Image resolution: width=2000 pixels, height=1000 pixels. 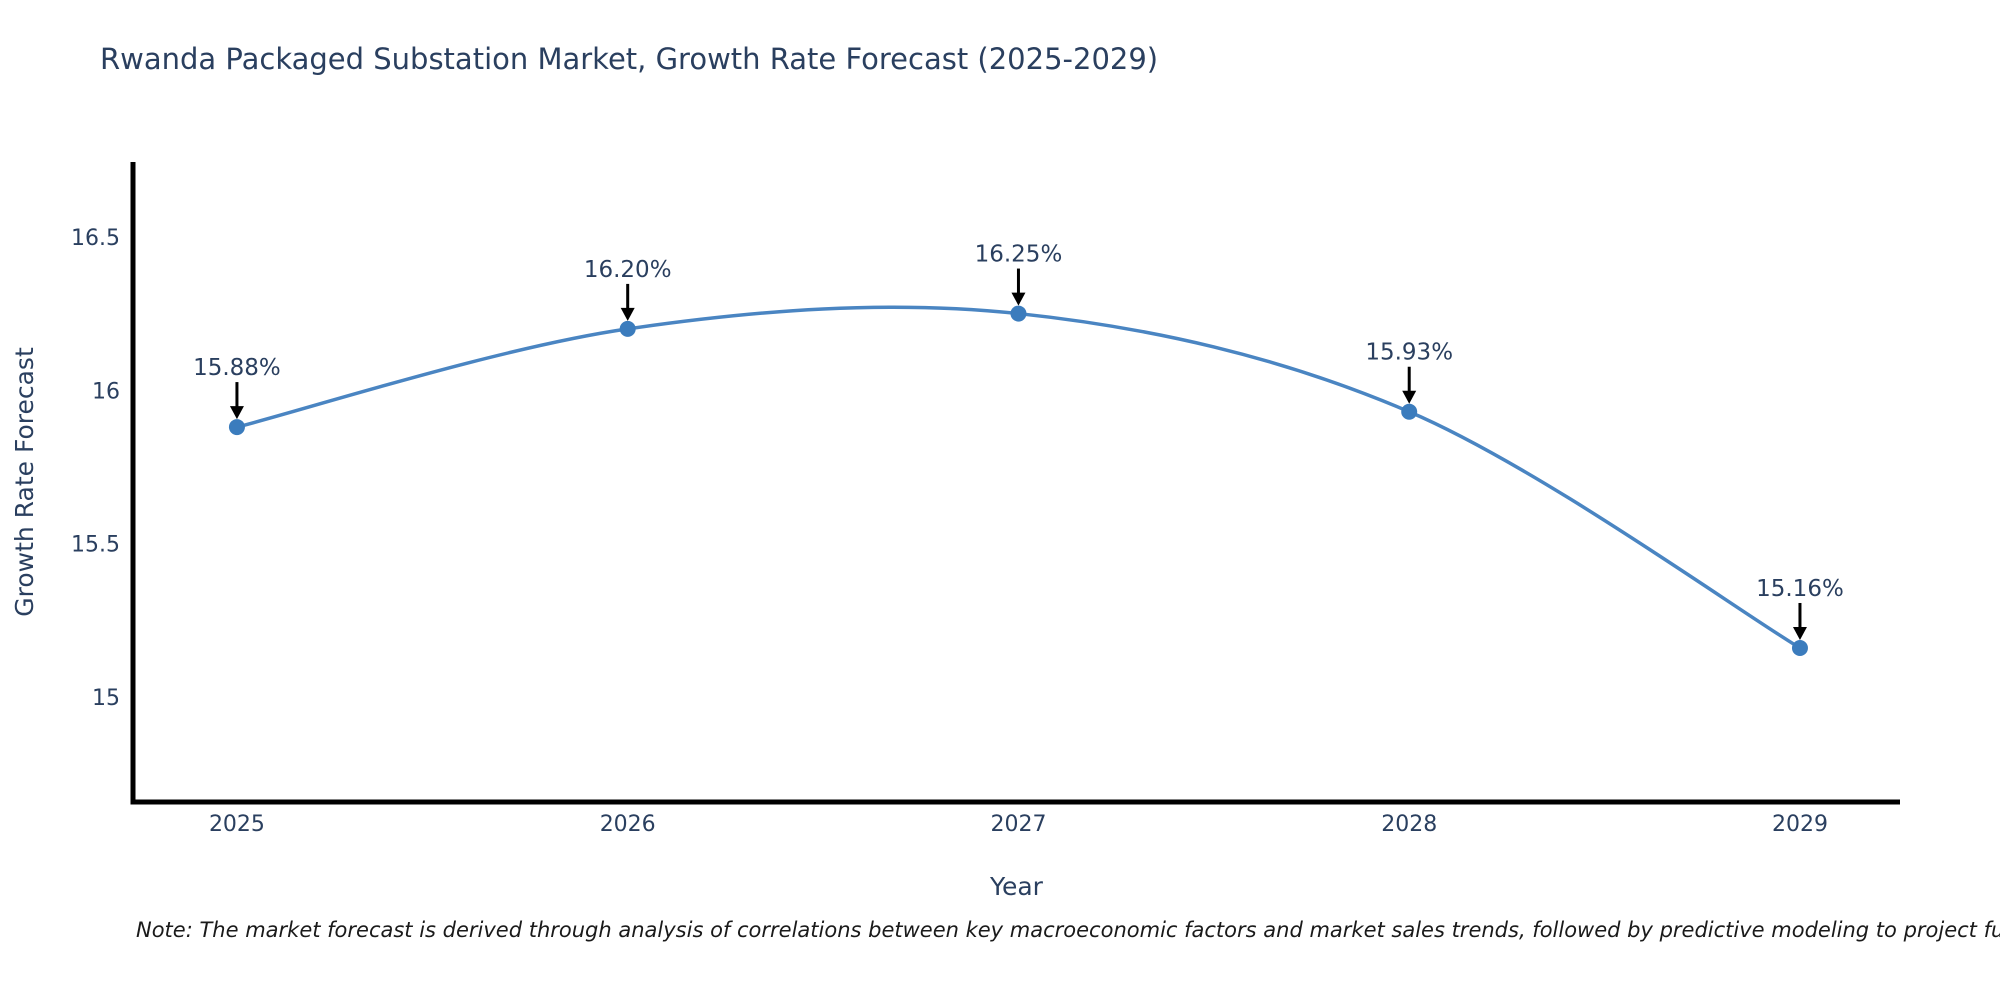 I want to click on data-point-label: 15.88%, so click(x=237, y=368).